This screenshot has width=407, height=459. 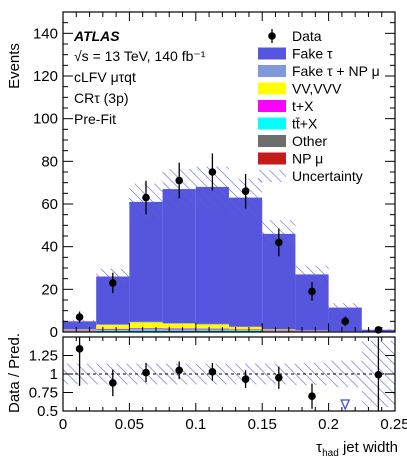 I want to click on legend-label-fake: Fake τ, so click(x=312, y=54).